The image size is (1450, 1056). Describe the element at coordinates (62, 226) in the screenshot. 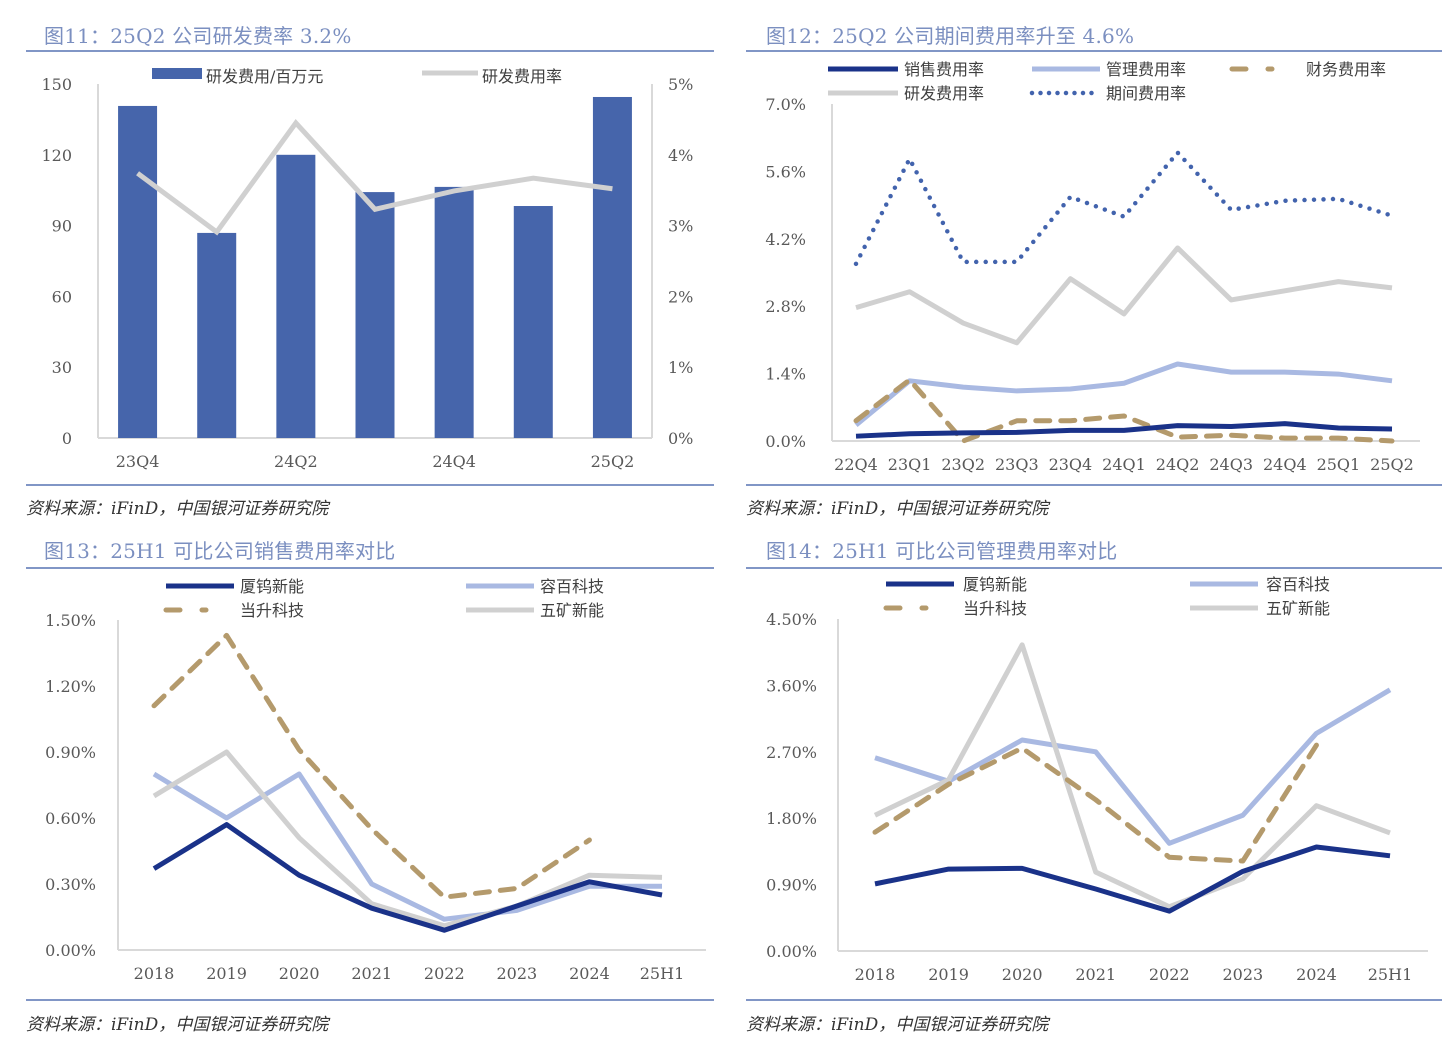

I see `y-left-tick-label: 90` at that location.